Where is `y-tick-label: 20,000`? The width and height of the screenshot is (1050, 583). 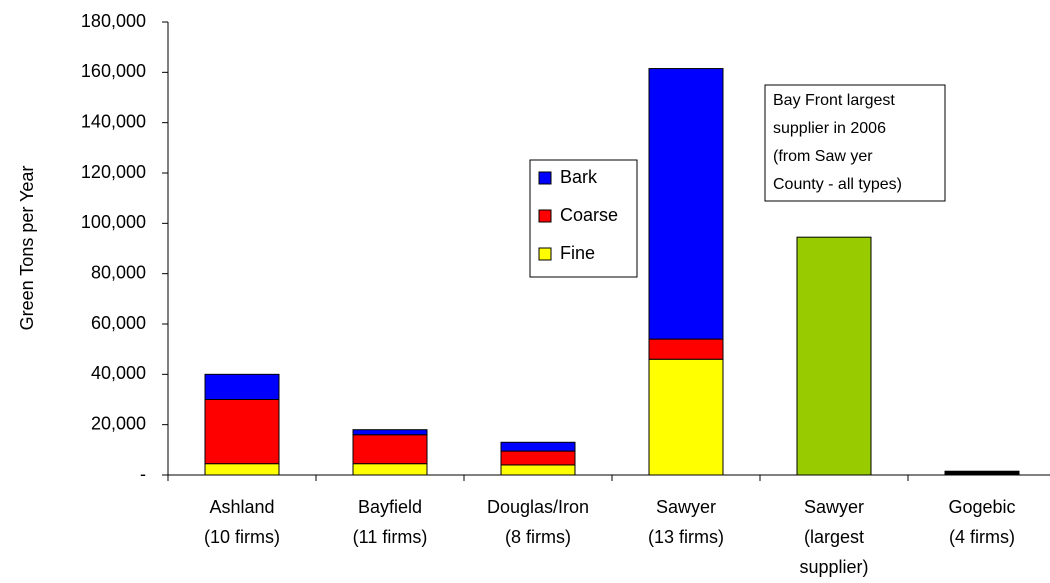 y-tick-label: 20,000 is located at coordinates (118, 423).